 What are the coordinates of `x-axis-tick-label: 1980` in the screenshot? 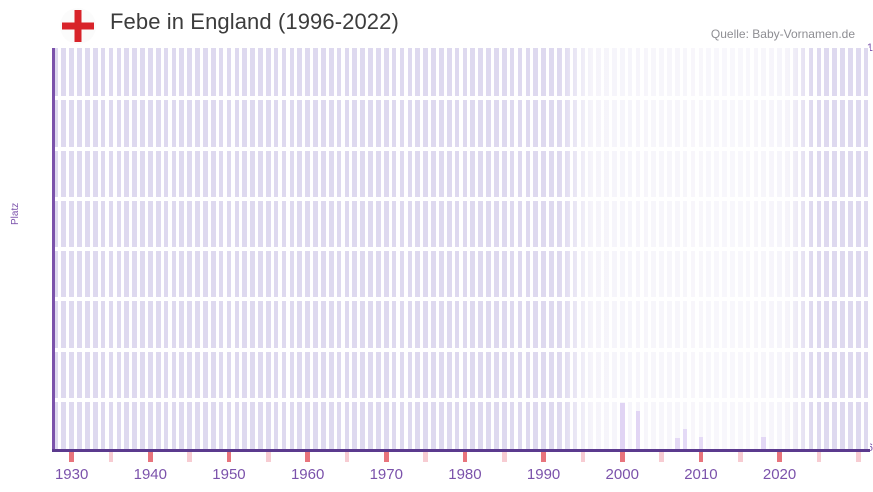 It's located at (465, 474).